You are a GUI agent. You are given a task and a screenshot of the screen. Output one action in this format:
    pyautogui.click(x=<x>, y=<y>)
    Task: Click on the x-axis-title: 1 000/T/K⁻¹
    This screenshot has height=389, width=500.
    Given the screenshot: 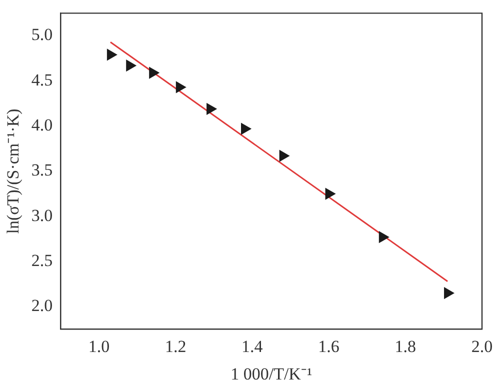 What is the action you would take?
    pyautogui.click(x=271, y=374)
    